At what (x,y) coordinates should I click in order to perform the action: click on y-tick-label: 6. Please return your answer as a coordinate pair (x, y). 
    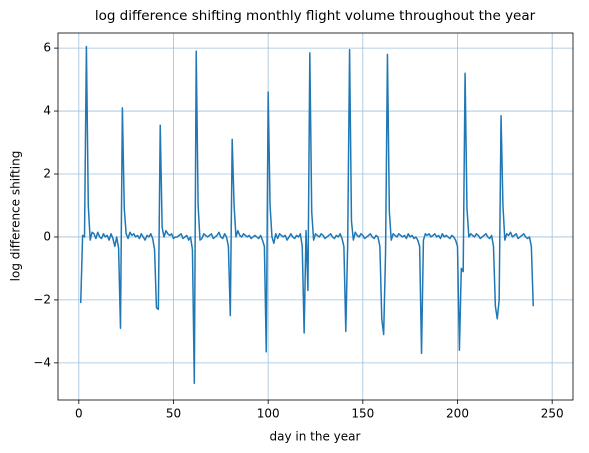
    Looking at the image, I should click on (47, 48).